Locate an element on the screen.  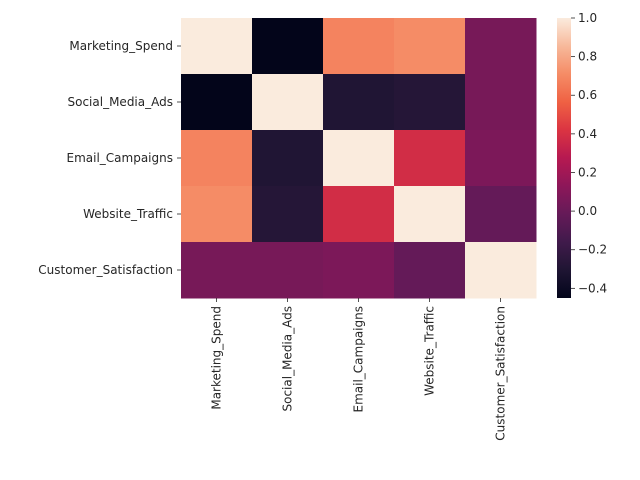
colorbar-tick-label: 0.6 is located at coordinates (587, 95).